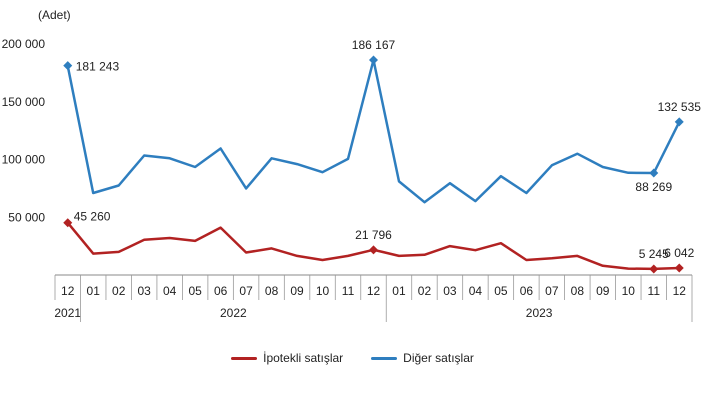  What do you see at coordinates (24, 102) in the screenshot?
I see `y-tick-label: 150 000` at bounding box center [24, 102].